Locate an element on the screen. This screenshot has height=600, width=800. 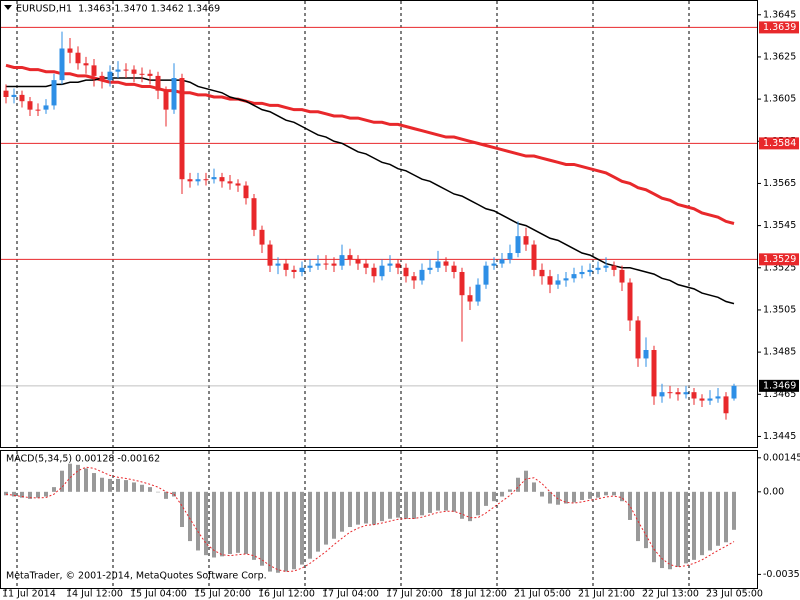
y-tick-label: 1.3445 is located at coordinates (779, 436).